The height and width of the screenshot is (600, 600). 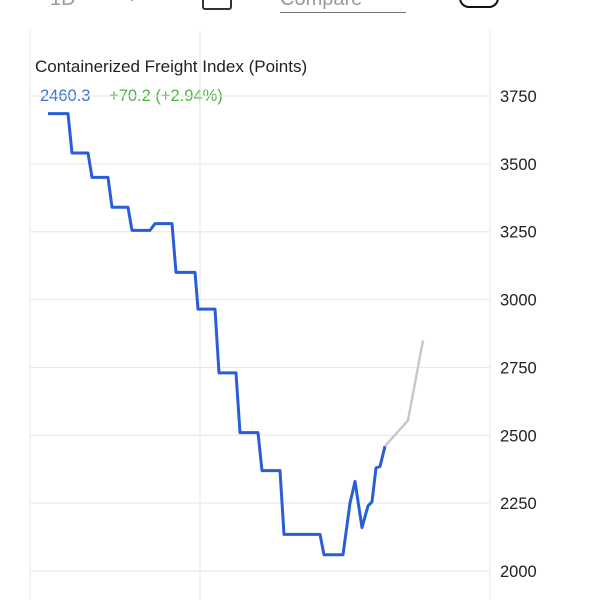 I want to click on y-tick-label: 2500, so click(x=518, y=436).